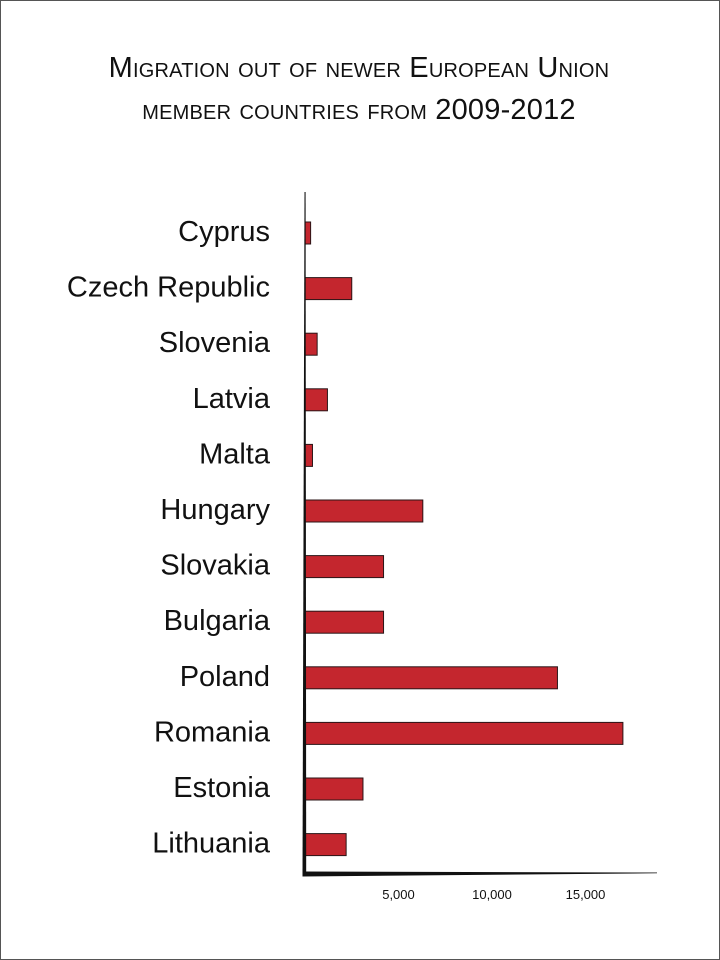  I want to click on chart-title-line2-prefix: member countries from, so click(284, 110).